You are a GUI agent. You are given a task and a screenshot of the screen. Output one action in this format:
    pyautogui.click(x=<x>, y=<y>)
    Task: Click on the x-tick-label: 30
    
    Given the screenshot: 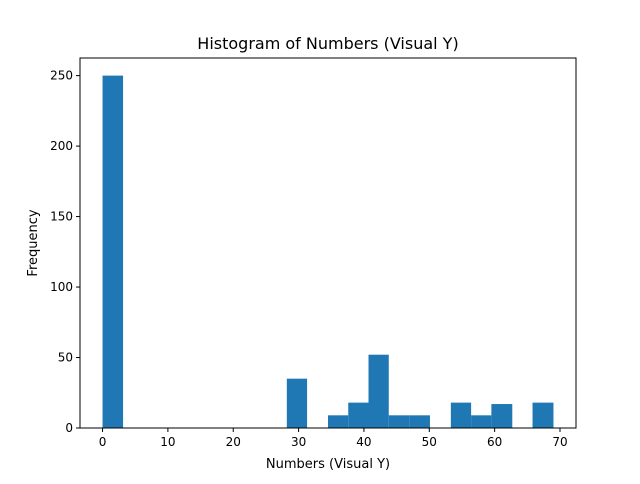 What is the action you would take?
    pyautogui.click(x=298, y=442)
    